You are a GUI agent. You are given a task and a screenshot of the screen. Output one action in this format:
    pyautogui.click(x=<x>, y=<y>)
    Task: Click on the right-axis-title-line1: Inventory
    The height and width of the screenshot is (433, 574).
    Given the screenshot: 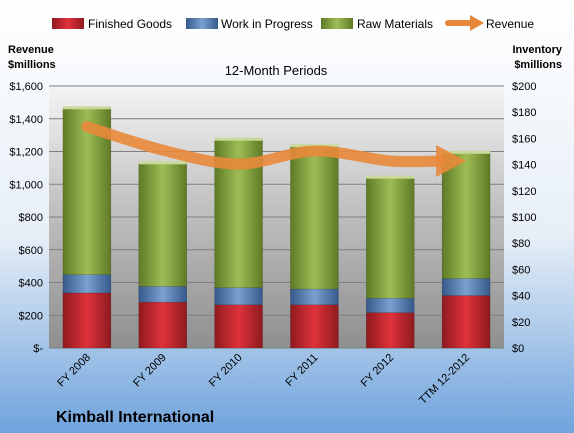 What is the action you would take?
    pyautogui.click(x=537, y=50)
    